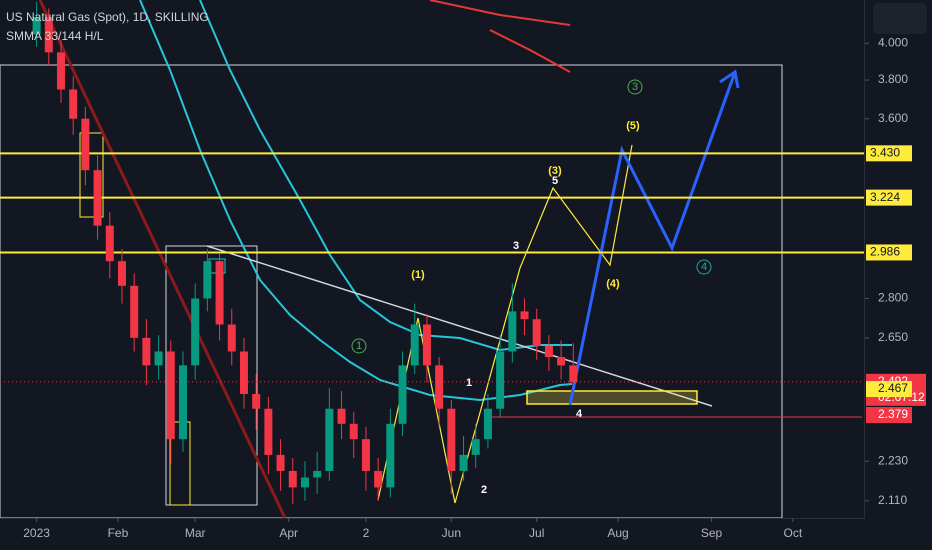  Describe the element at coordinates (288, 533) in the screenshot. I see `x-tick-label: Apr` at that location.